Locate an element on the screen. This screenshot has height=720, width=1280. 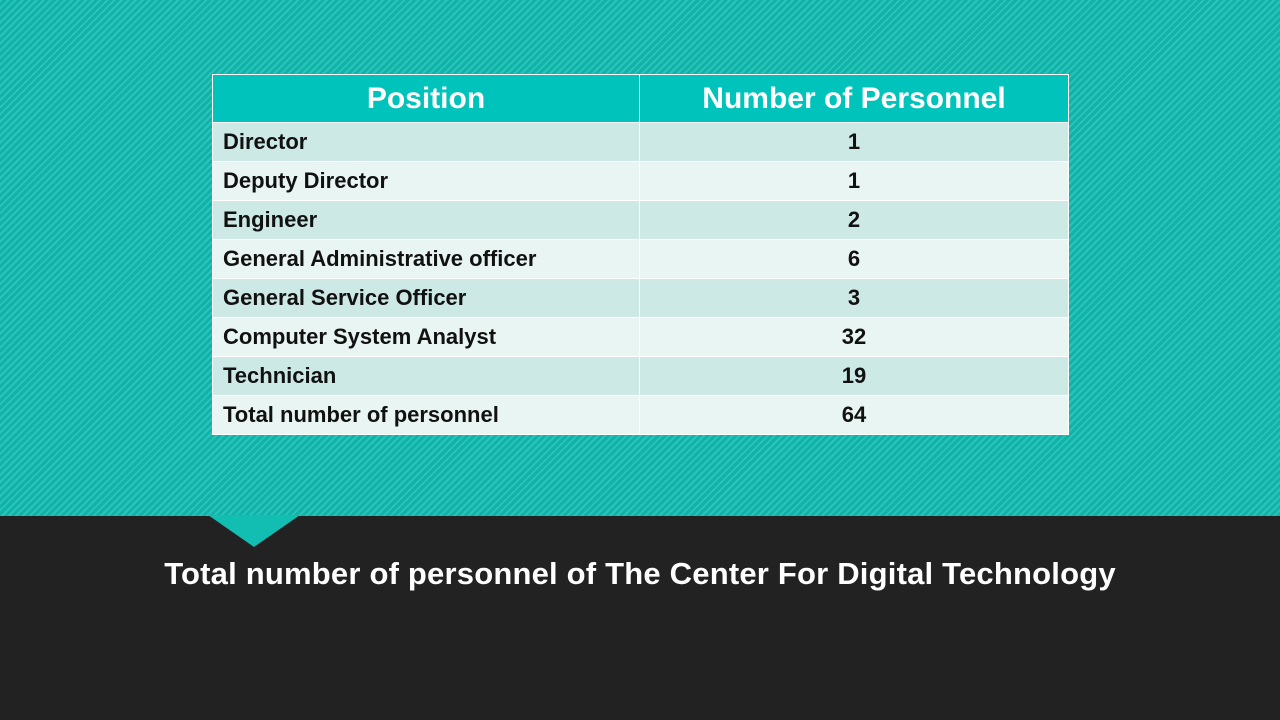
table-row: General Administrative officer 6 is located at coordinates (640, 259).